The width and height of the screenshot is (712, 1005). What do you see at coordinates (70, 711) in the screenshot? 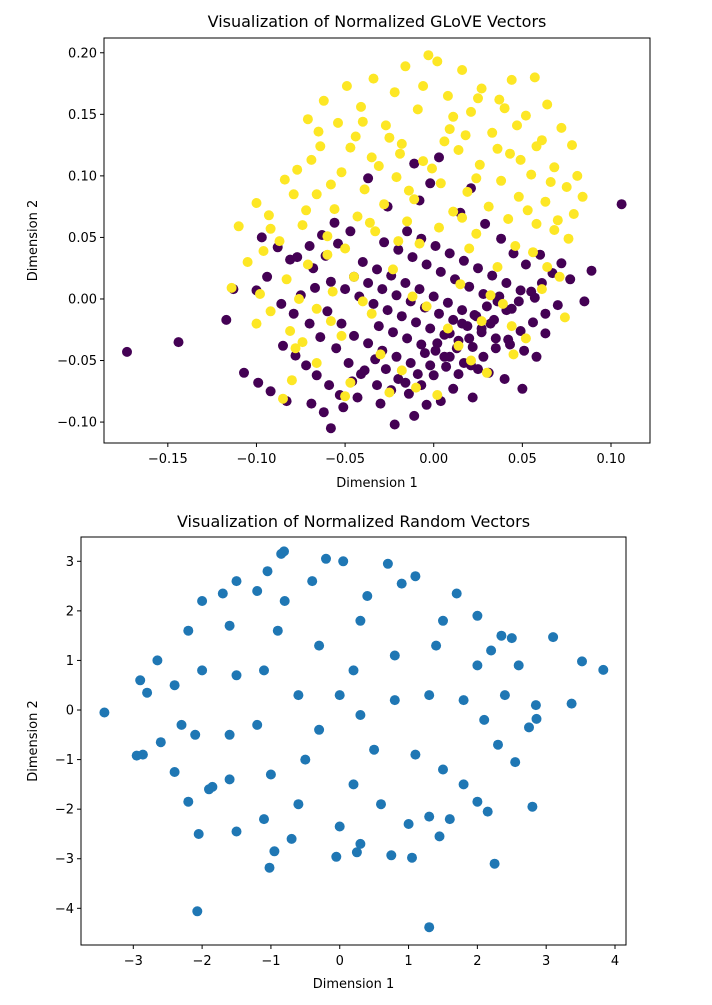
I see `y-tick-label: 0` at bounding box center [70, 711].